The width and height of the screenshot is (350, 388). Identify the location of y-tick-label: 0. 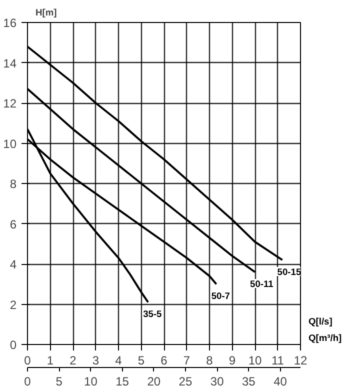
(13, 345).